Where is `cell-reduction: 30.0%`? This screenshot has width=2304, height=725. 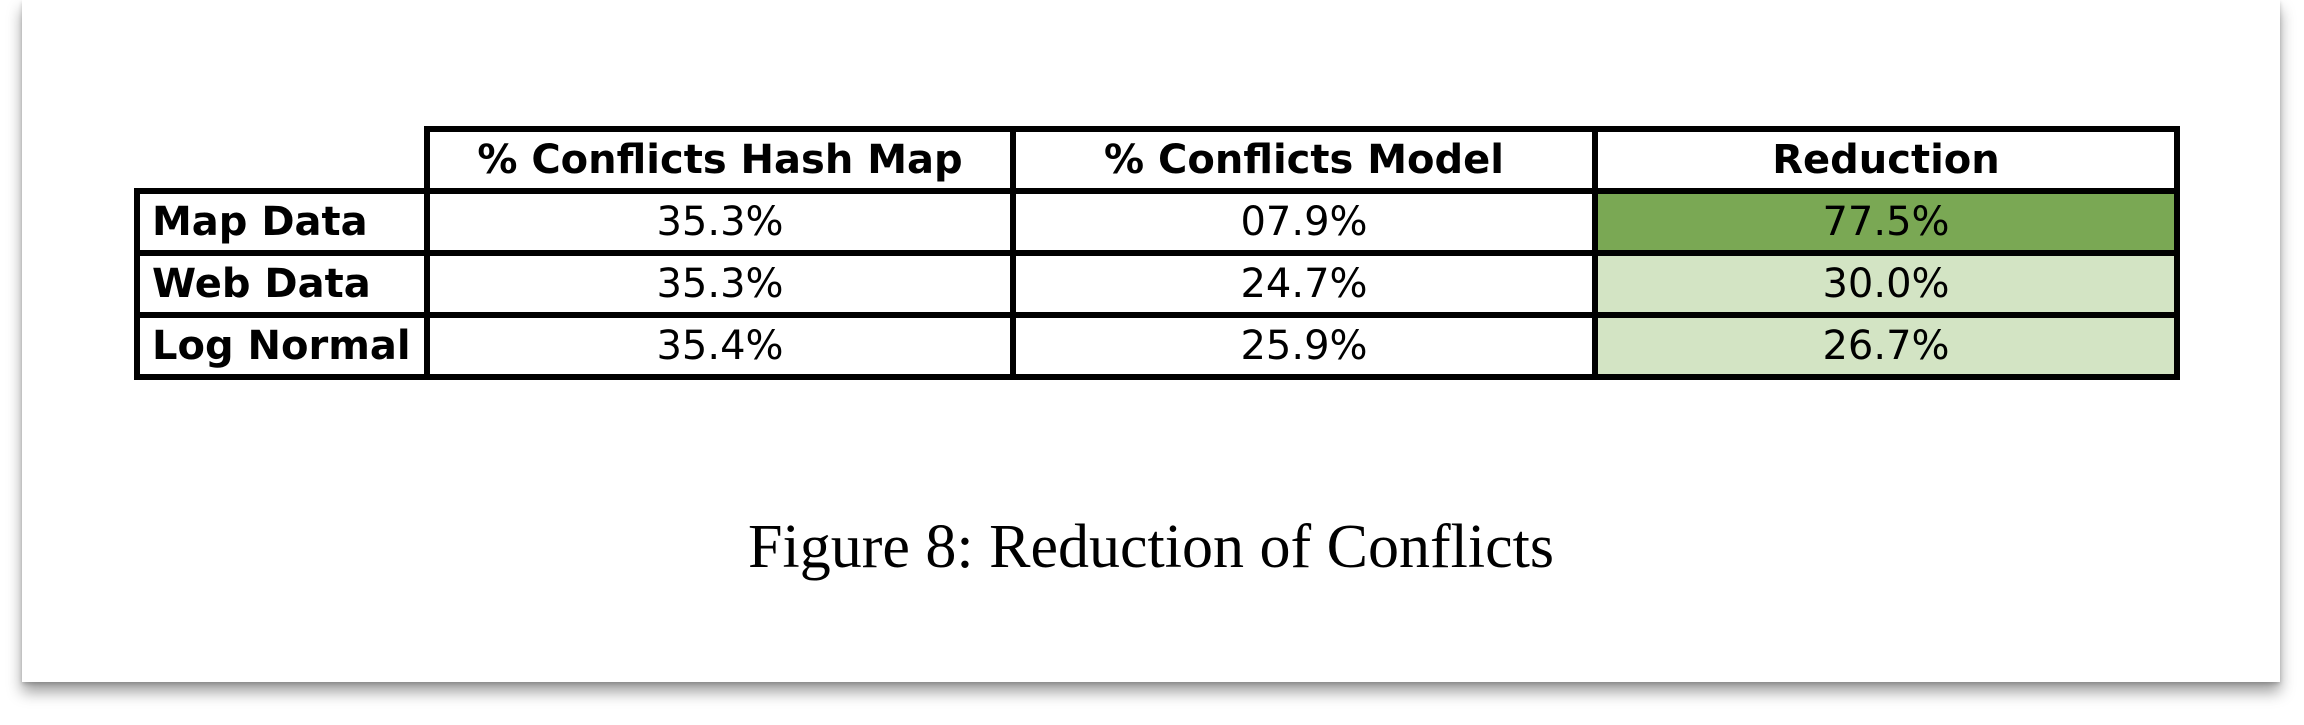
cell-reduction: 30.0% is located at coordinates (1886, 284).